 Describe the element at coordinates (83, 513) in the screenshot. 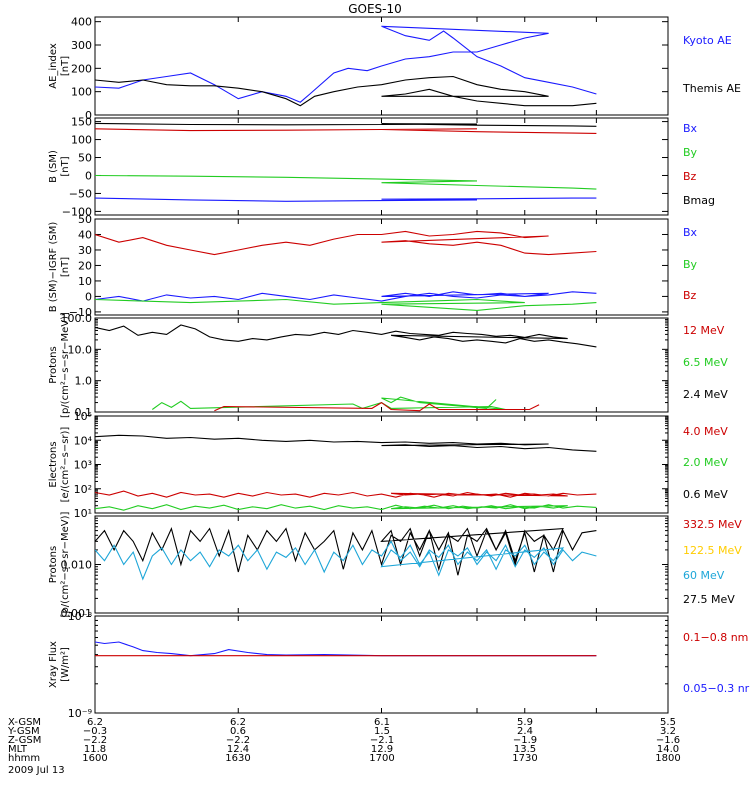

I see `y-tick-label: 10¹` at that location.